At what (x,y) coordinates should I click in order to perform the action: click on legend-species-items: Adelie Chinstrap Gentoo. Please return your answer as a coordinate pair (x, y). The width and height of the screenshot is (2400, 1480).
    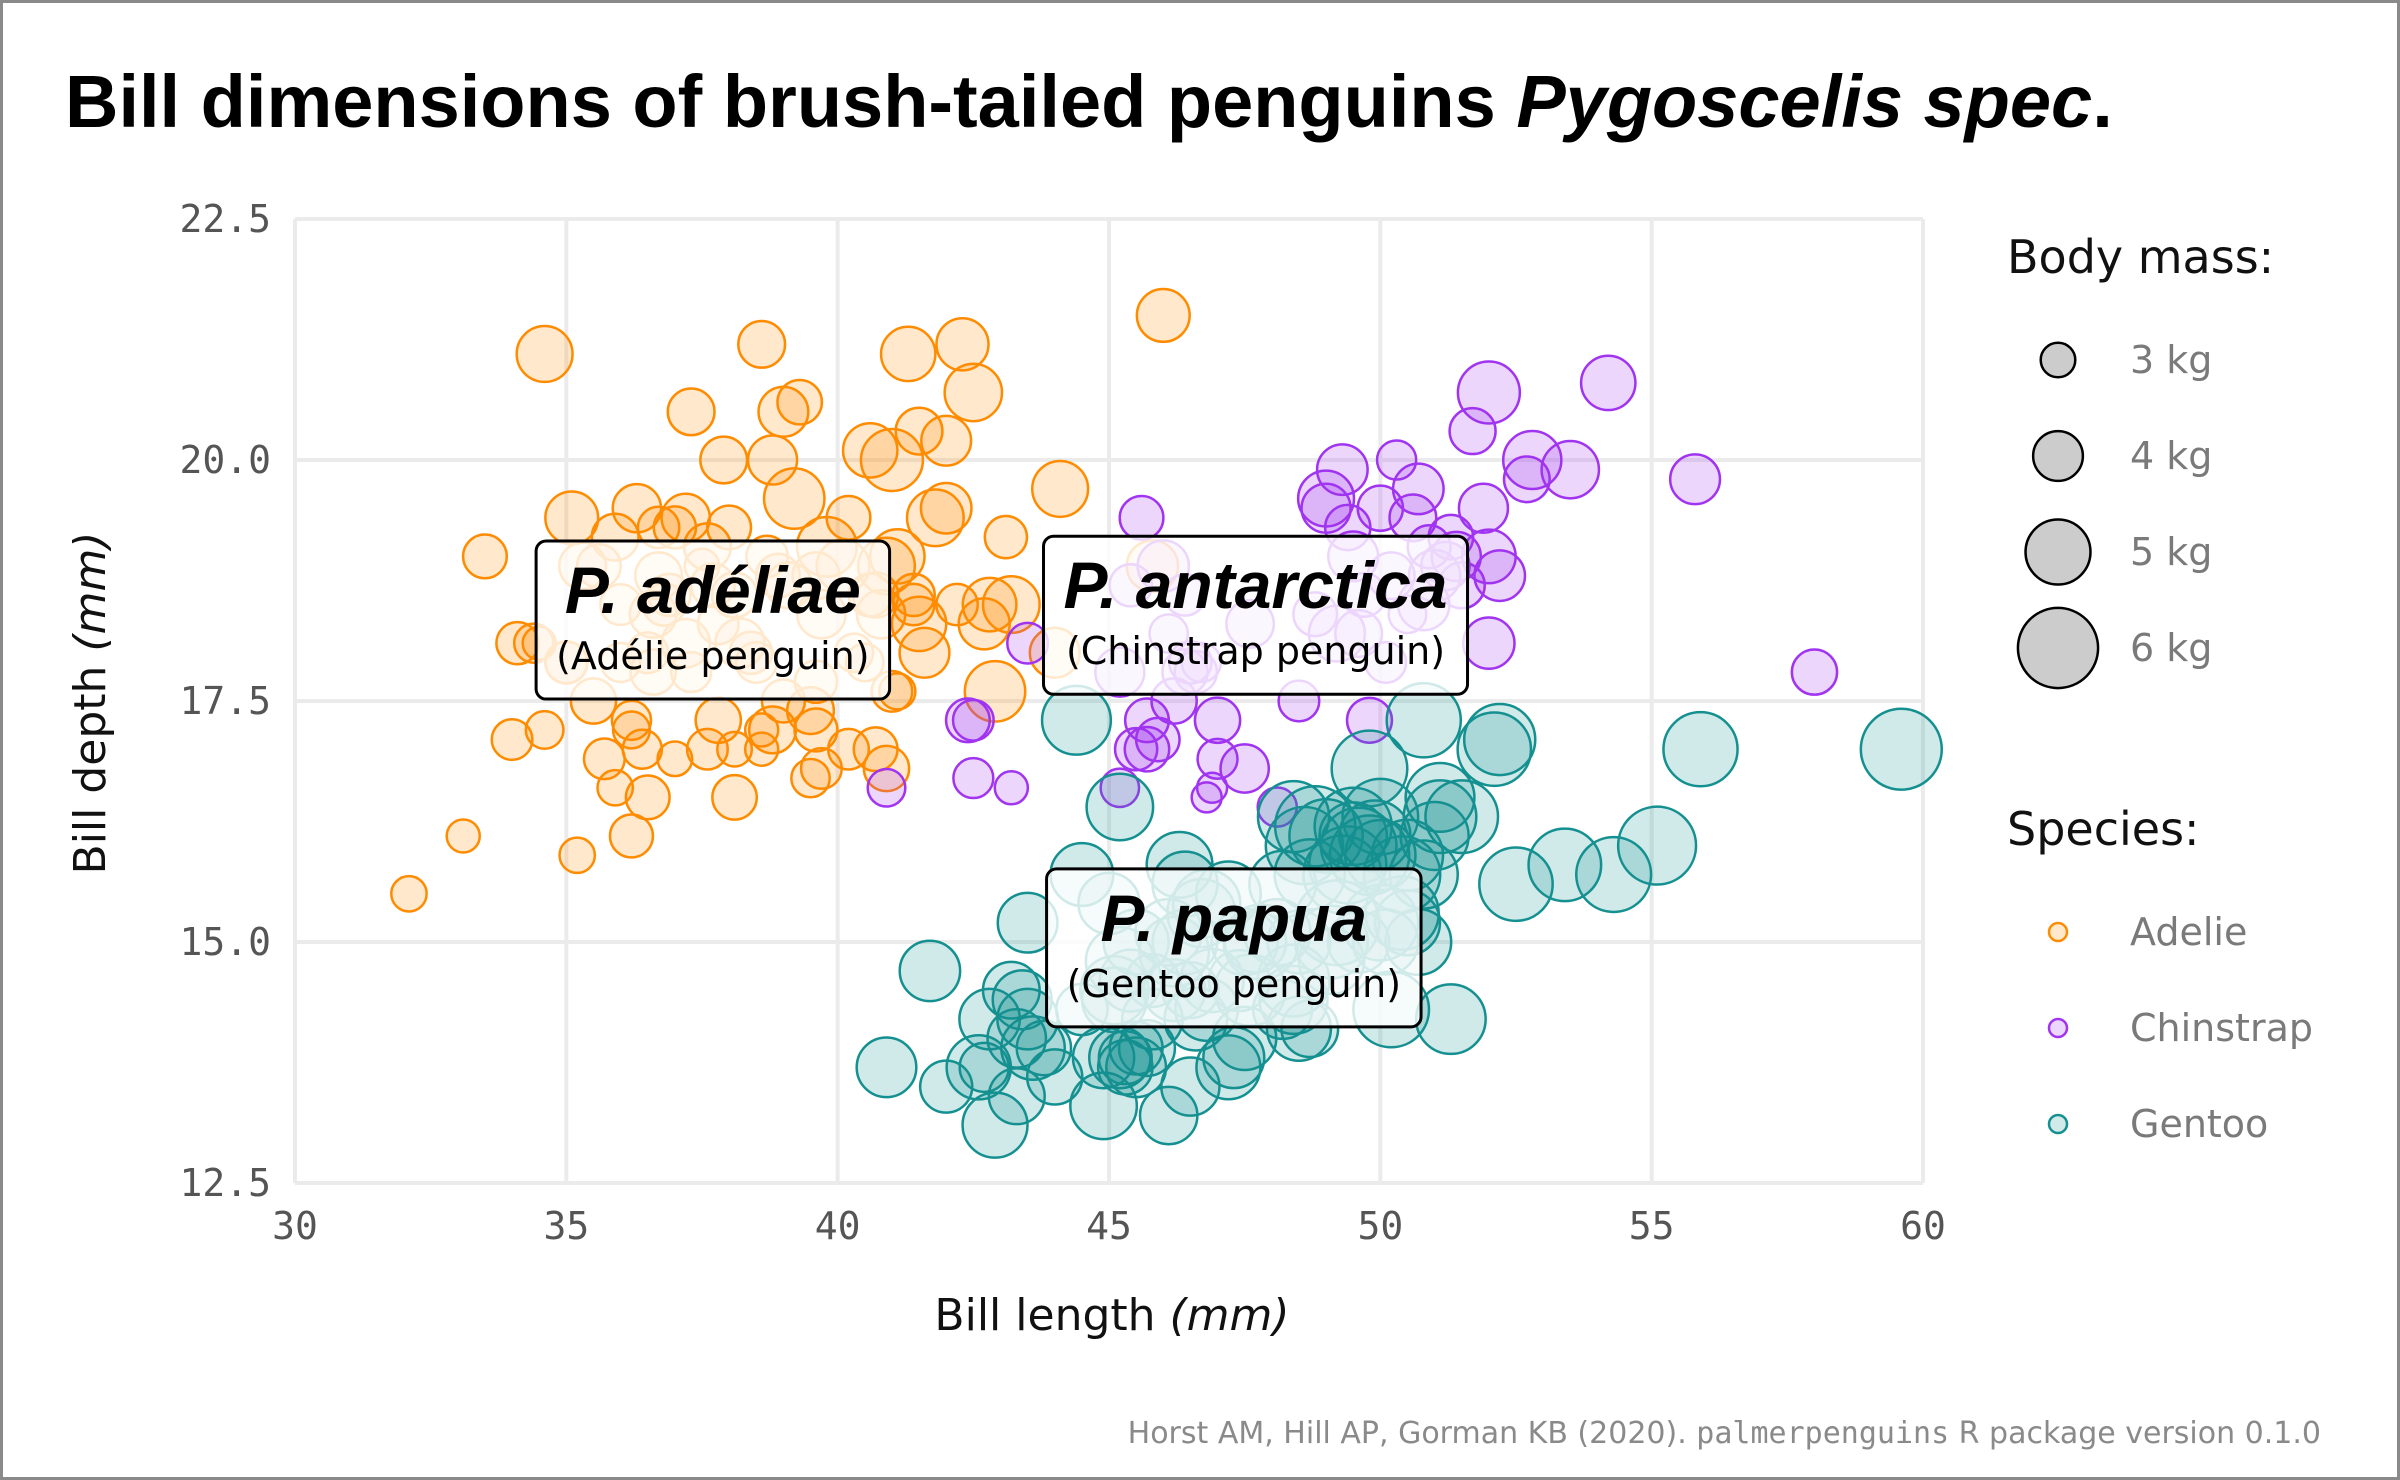
    Looking at the image, I should click on (2180, 1028).